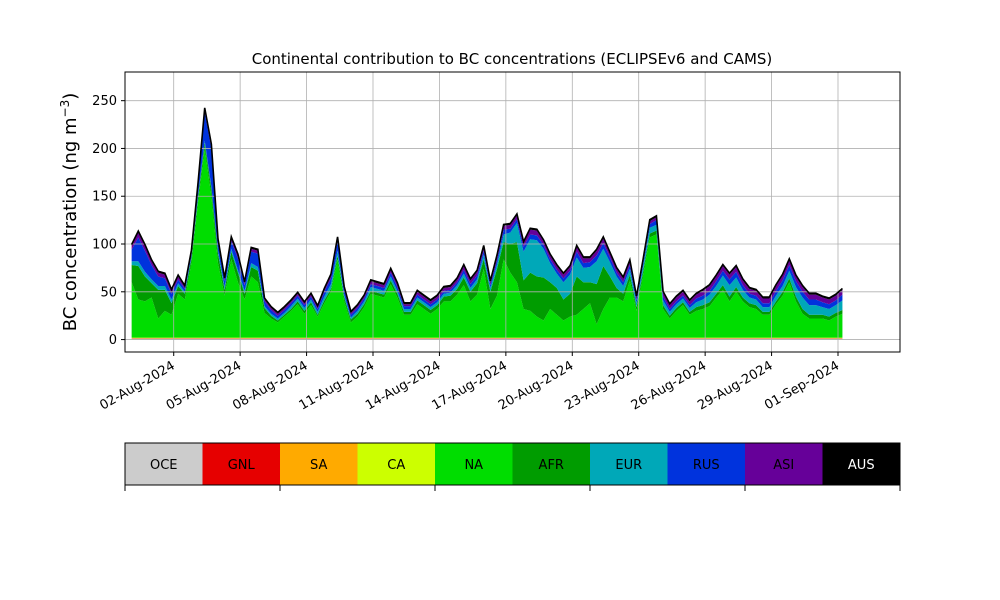 Image resolution: width=1000 pixels, height=600 pixels. I want to click on legend-label-rus: RUS, so click(706, 465).